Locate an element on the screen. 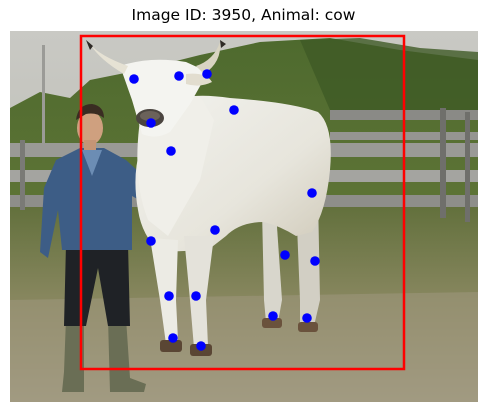 The height and width of the screenshot is (411, 487). figure-title: Image ID: 3950, Animal: cow is located at coordinates (243, 15).